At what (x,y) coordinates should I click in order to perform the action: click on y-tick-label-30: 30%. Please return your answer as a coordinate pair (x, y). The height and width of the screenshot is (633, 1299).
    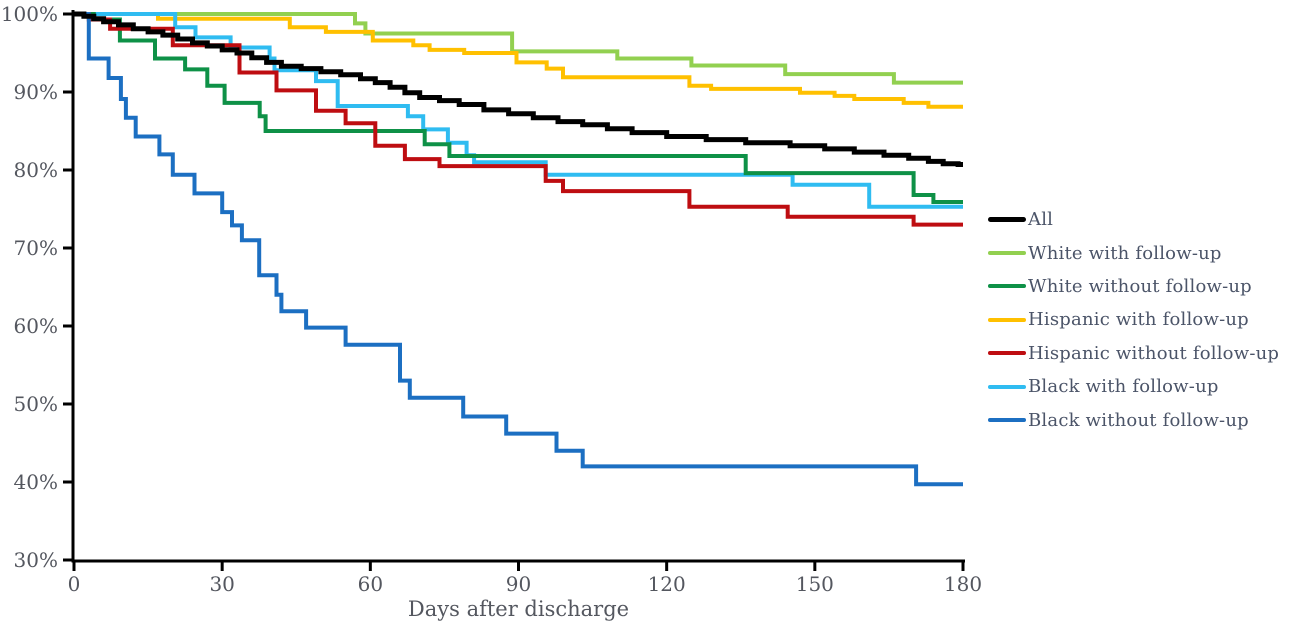
    Looking at the image, I should click on (36, 560).